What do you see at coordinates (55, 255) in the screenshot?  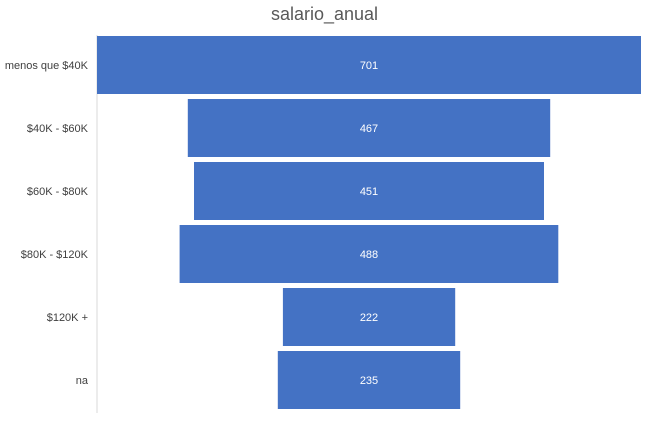 I see `category-tick-label: $80K - $120K` at bounding box center [55, 255].